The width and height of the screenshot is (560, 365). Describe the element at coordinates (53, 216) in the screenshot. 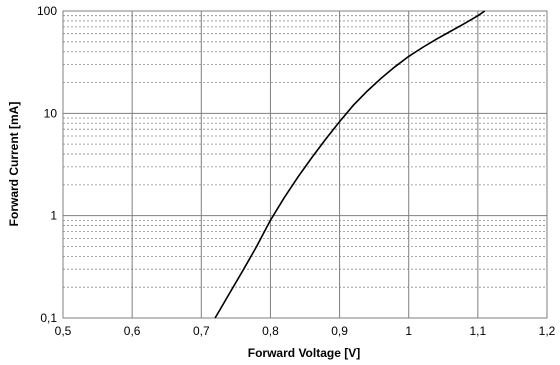

I see `y-tick-label: 1` at that location.